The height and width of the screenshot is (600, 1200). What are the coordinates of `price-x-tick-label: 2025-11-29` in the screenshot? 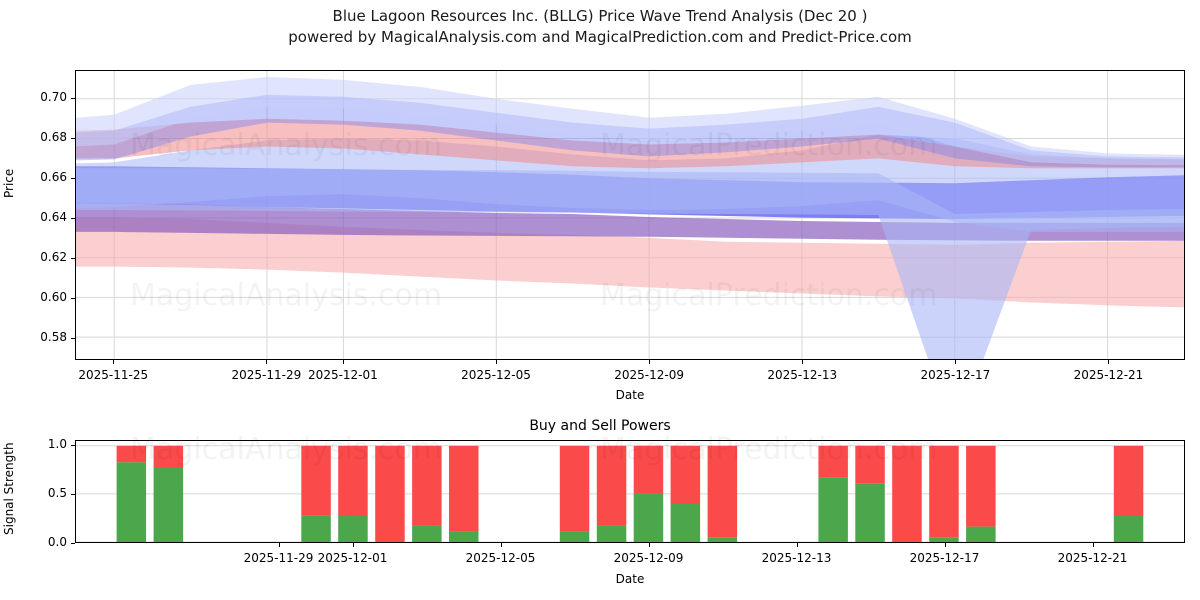 It's located at (266, 375).